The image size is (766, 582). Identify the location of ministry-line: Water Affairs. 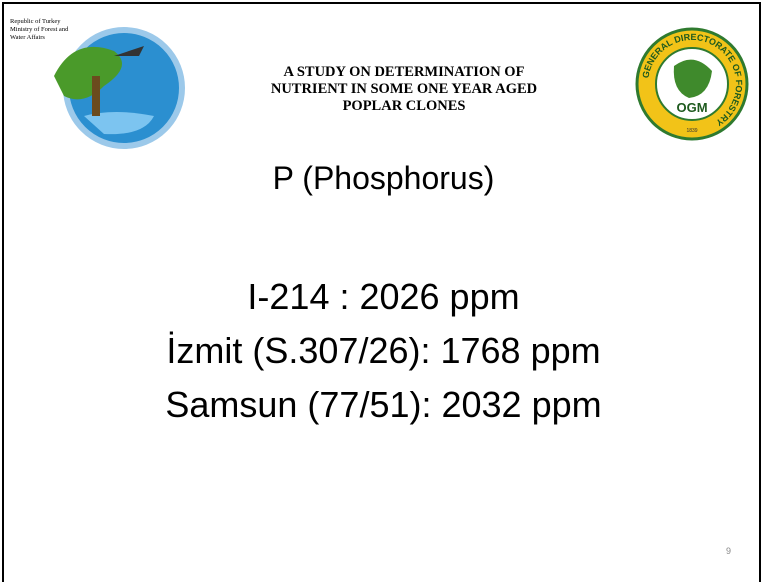
(27, 37).